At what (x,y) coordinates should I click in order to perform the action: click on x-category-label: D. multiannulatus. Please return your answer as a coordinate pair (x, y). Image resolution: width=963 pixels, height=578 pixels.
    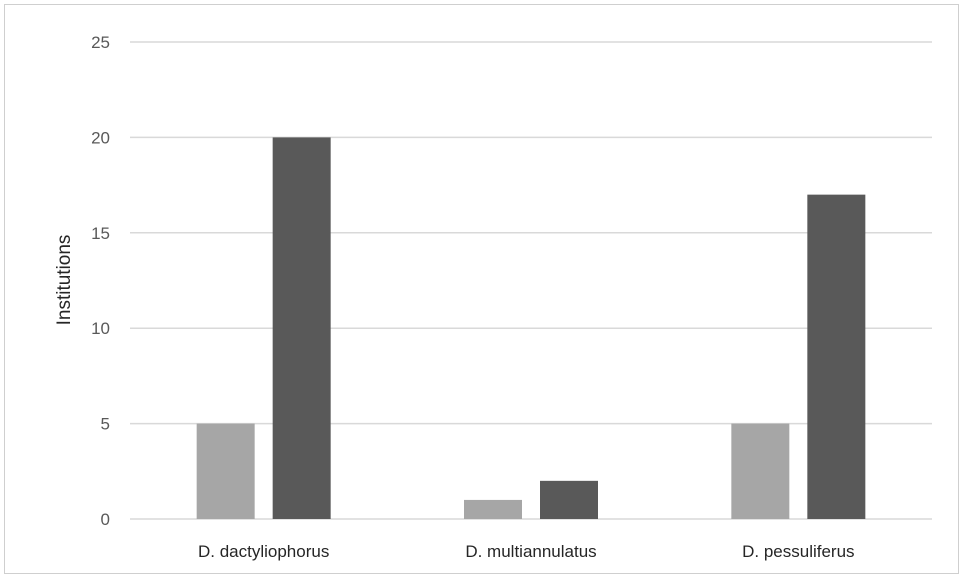
    Looking at the image, I should click on (530, 551).